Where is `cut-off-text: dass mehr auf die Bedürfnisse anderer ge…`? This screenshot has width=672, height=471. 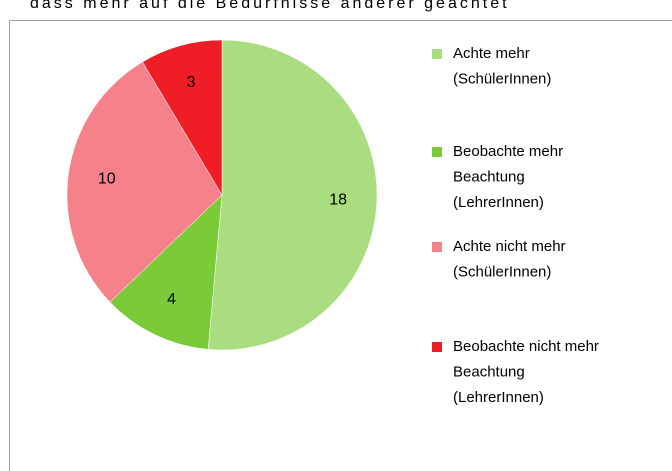 cut-off-text: dass mehr auf die Bedürfnisse anderer ge… is located at coordinates (270, 6).